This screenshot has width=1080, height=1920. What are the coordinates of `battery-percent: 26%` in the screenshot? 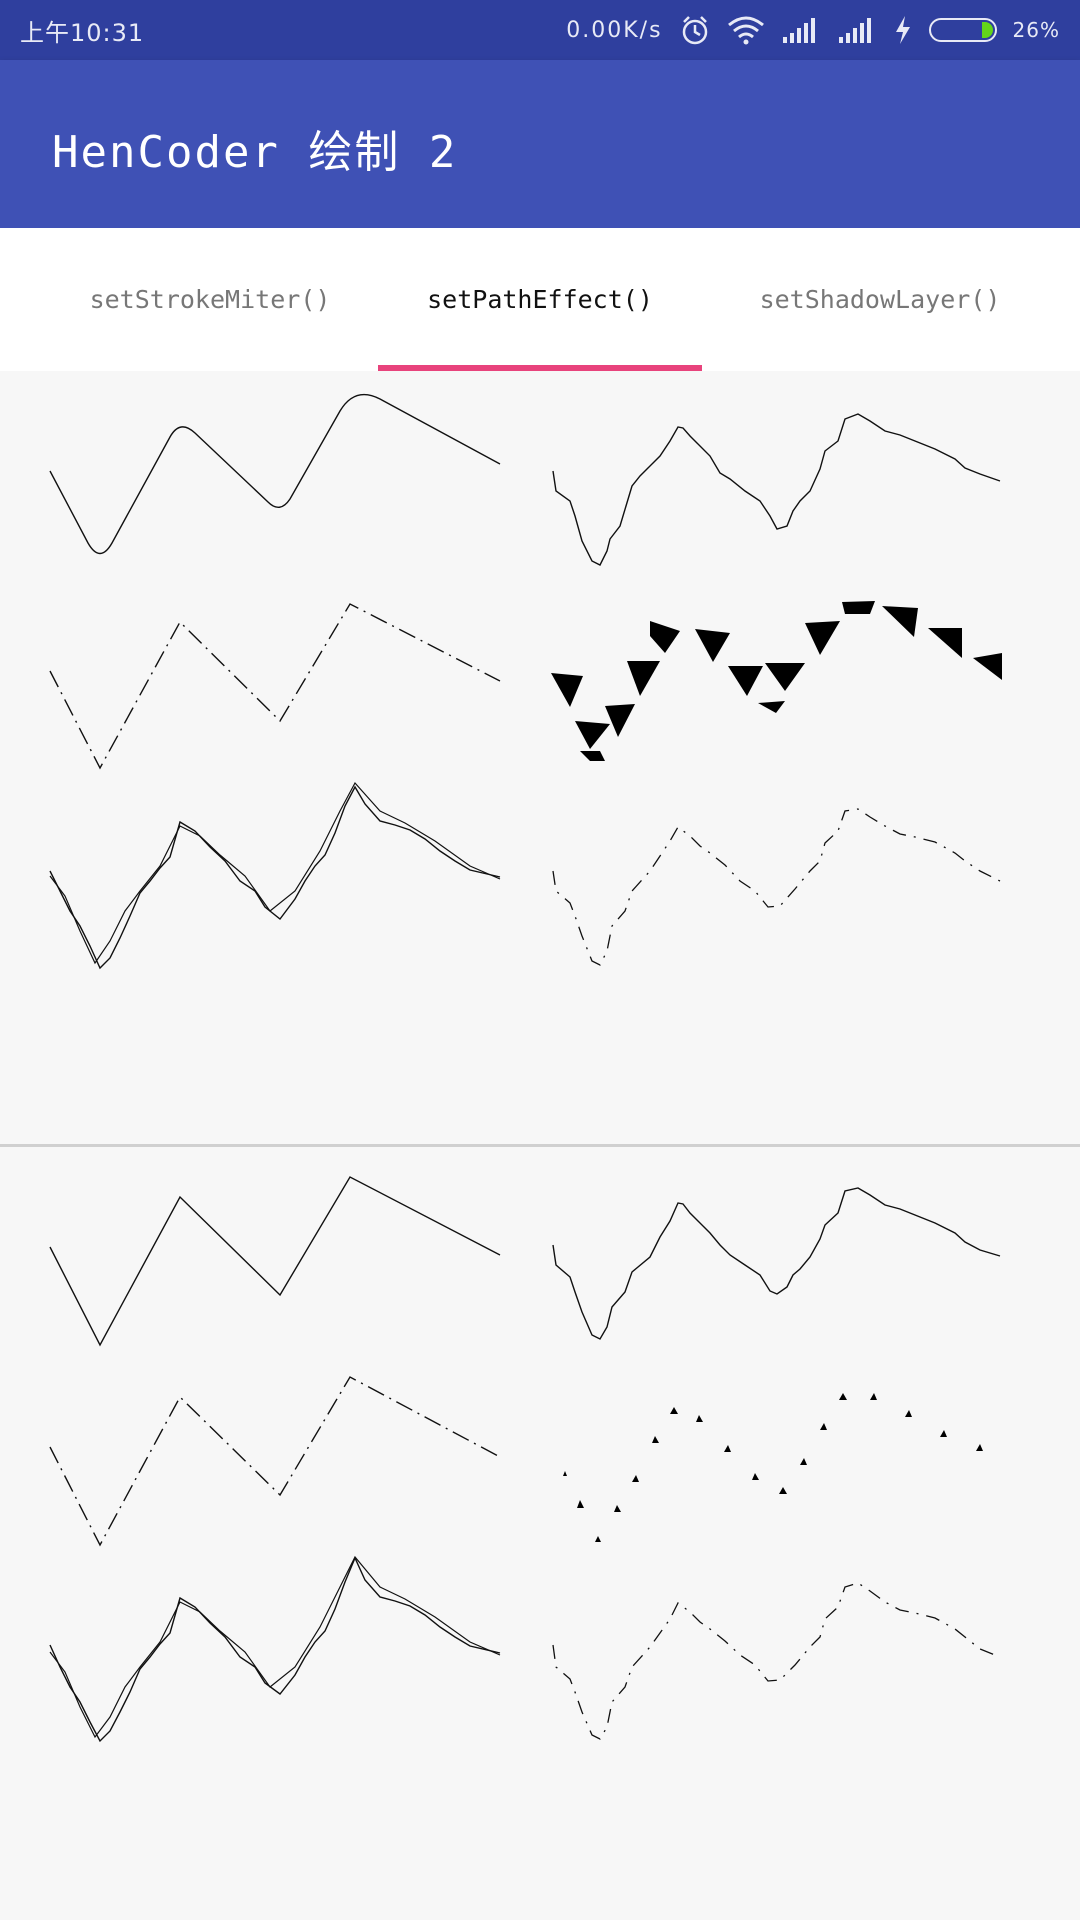 It's located at (1036, 30).